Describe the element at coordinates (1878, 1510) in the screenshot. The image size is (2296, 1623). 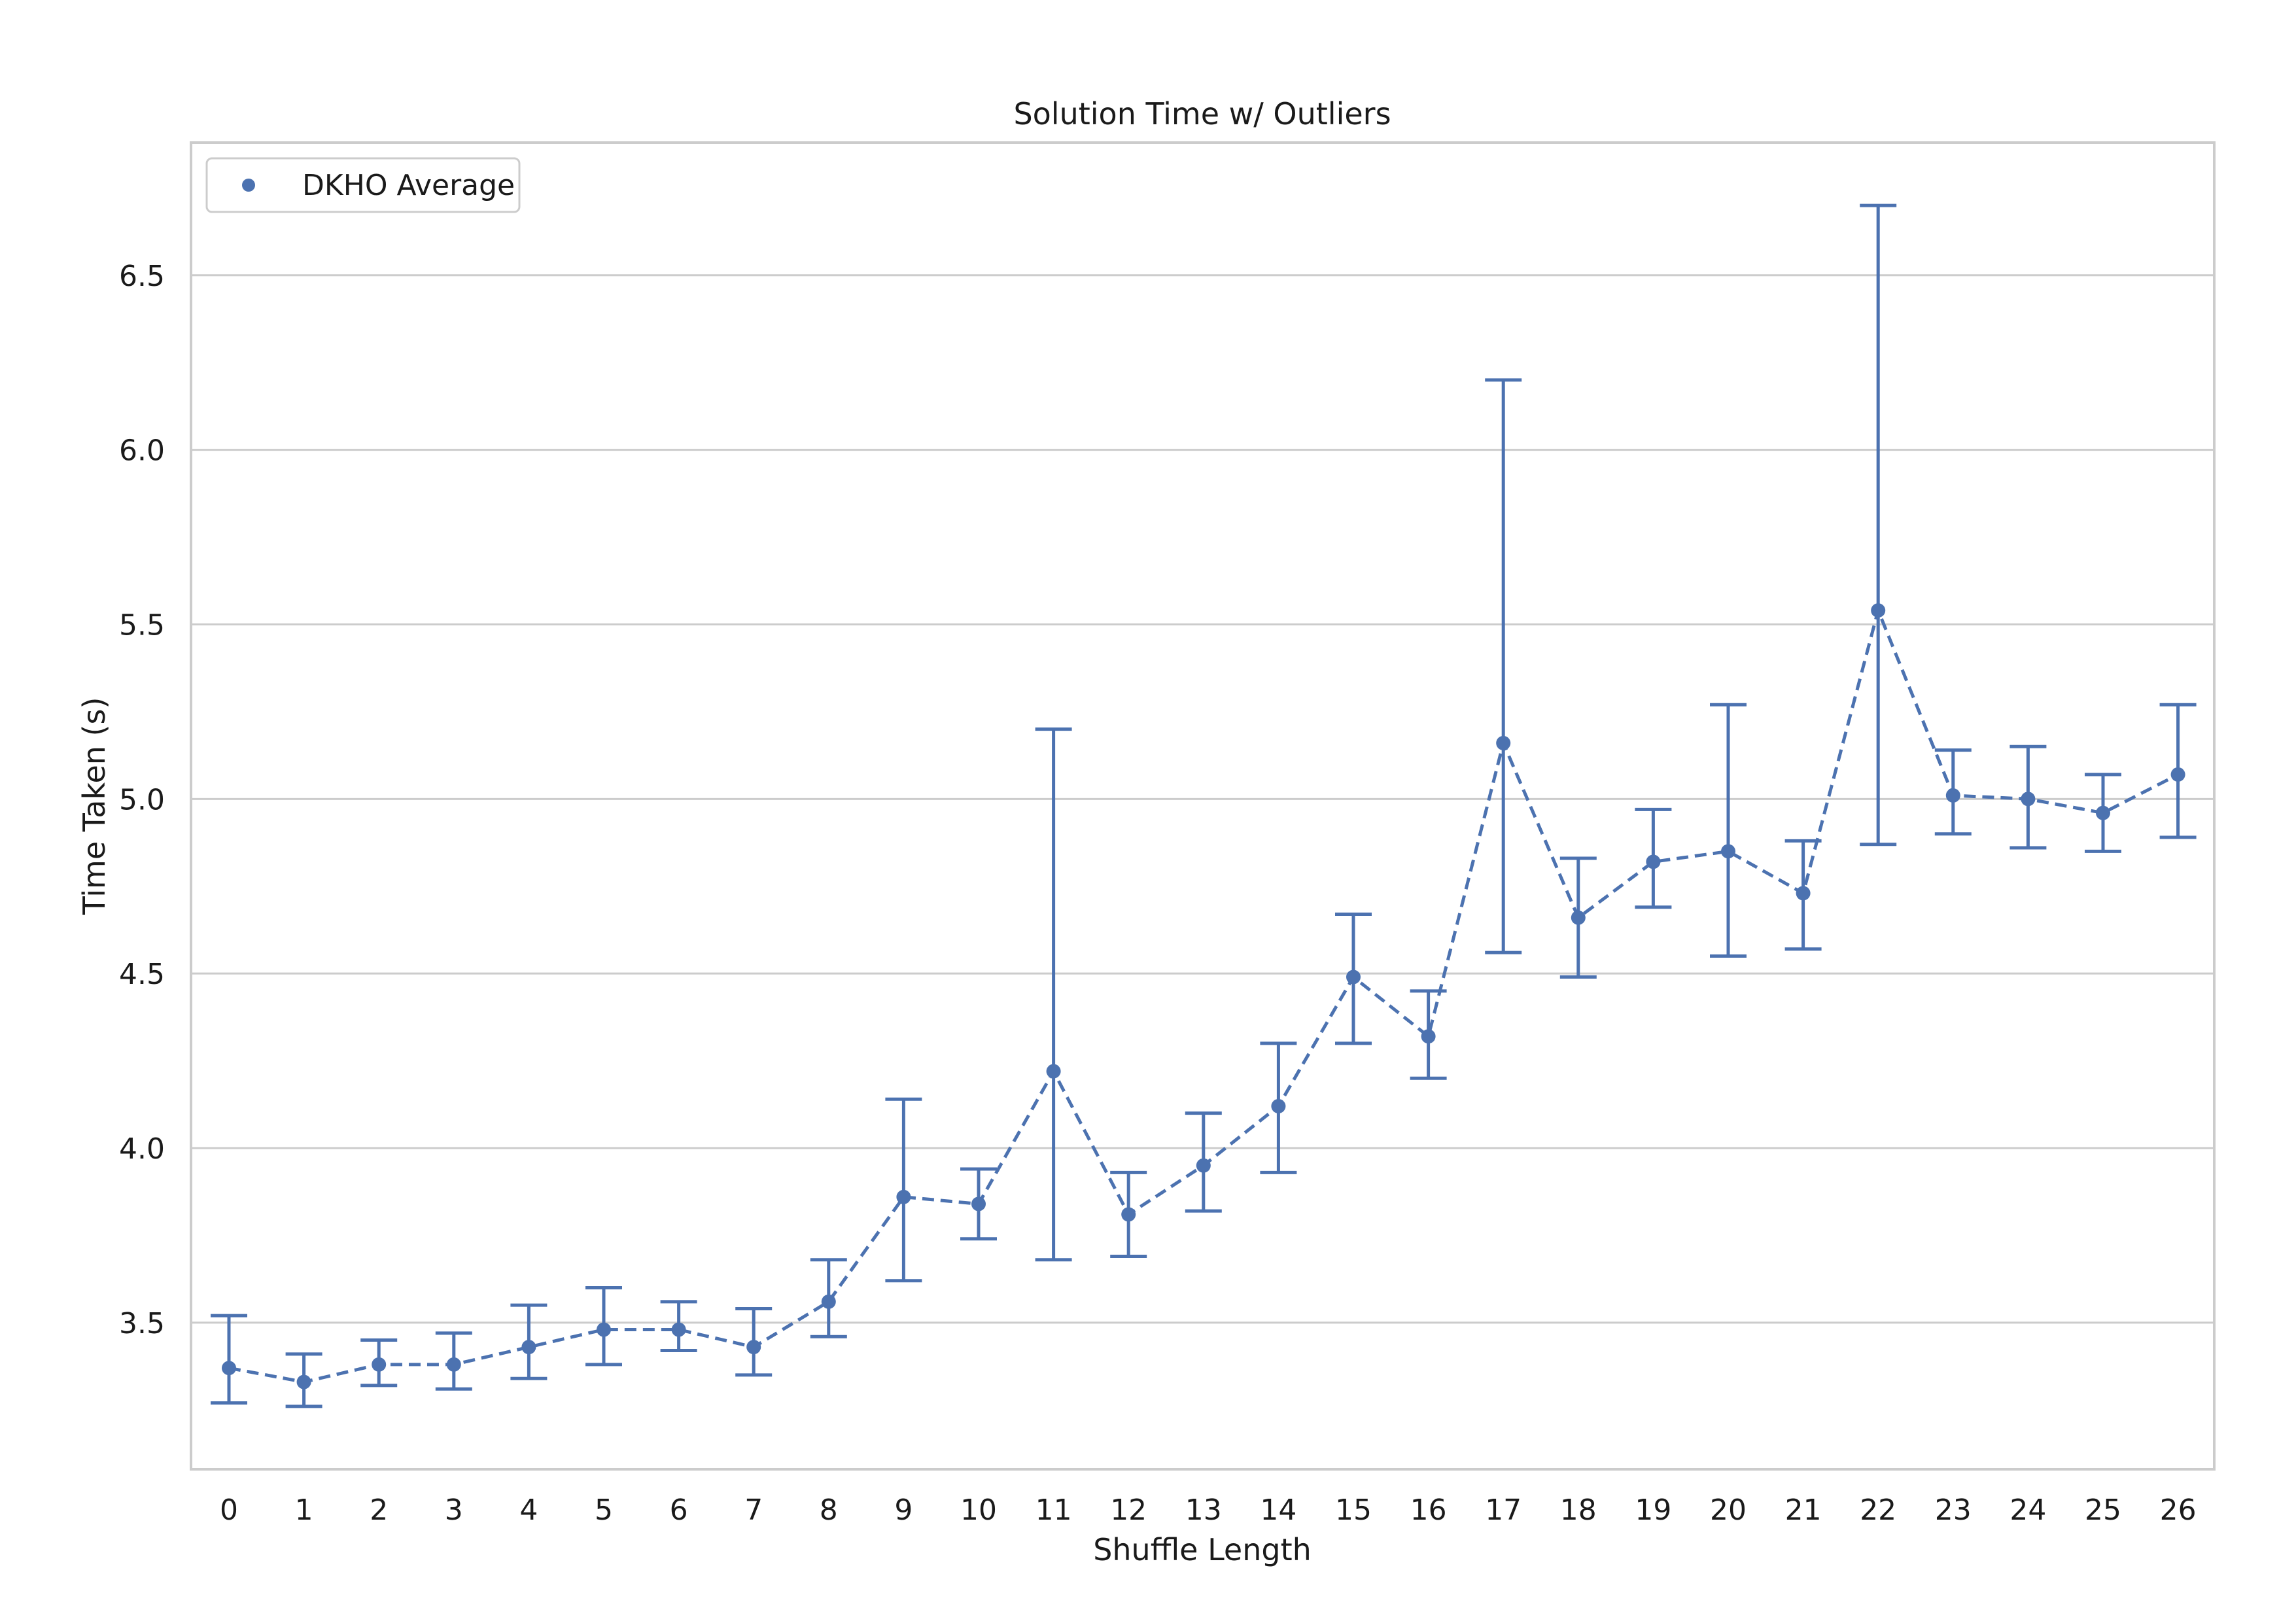
I see `x-tick-label: 22` at that location.